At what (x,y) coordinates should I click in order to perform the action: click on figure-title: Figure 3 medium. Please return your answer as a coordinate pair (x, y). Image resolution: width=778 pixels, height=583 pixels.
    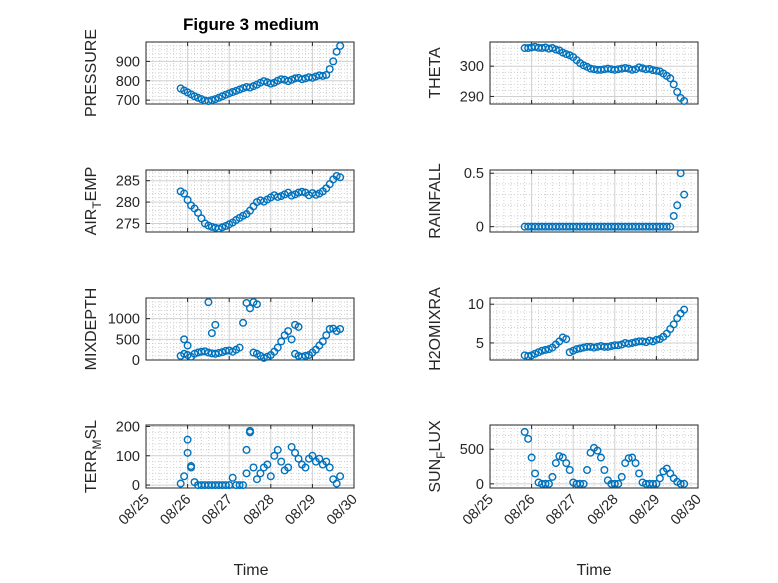
    Looking at the image, I should click on (251, 24).